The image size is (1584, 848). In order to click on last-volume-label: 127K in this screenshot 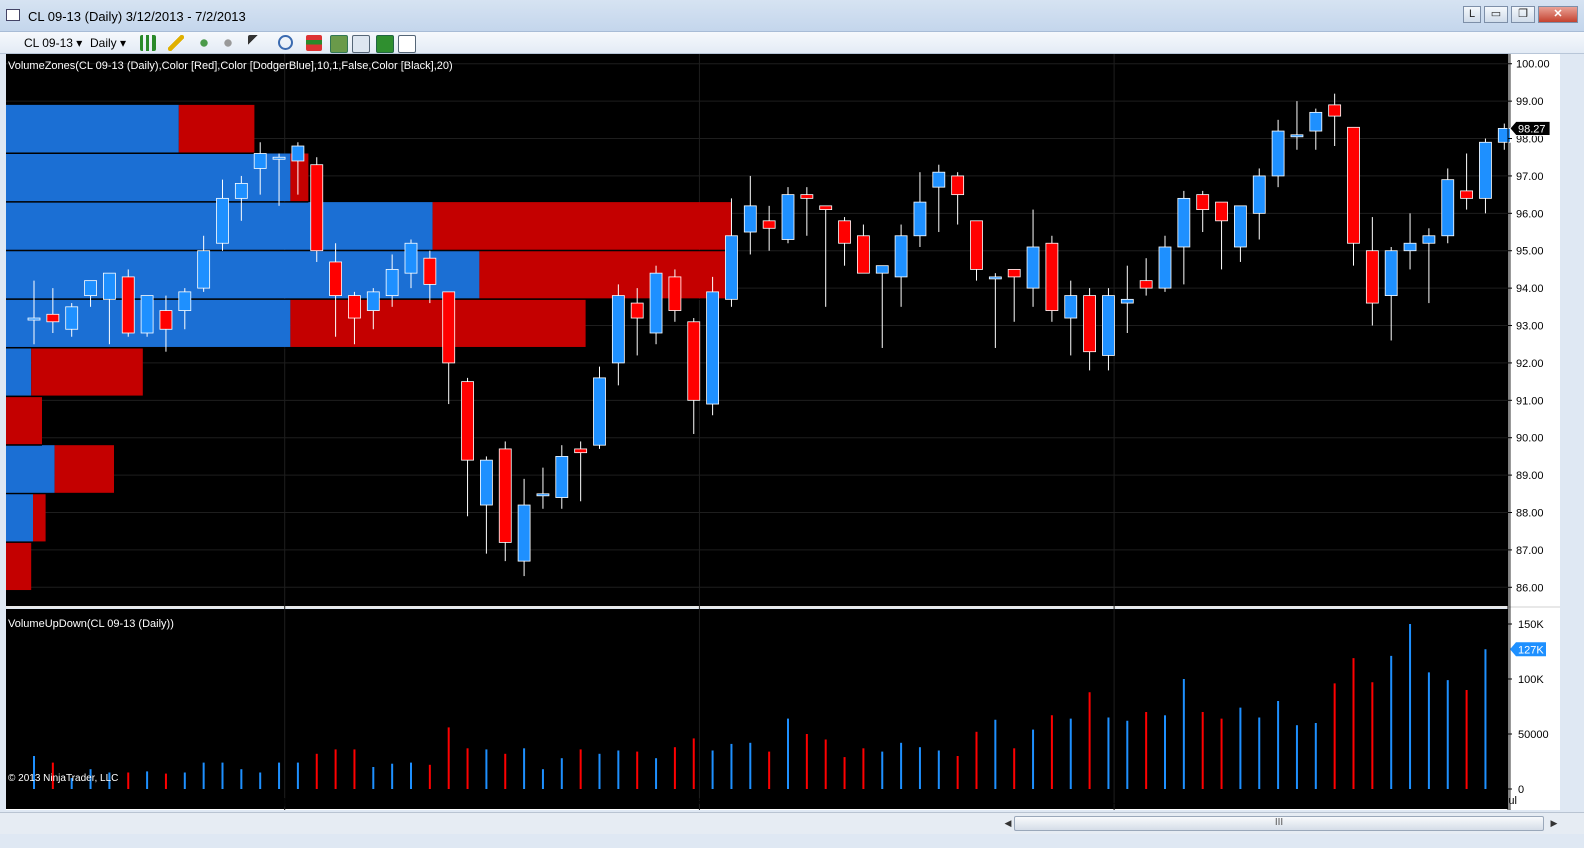, I will do `click(1531, 650)`.